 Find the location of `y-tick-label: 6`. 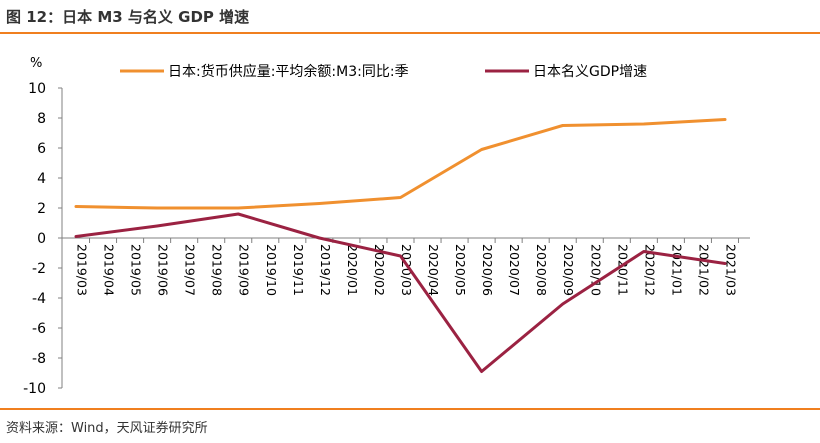

y-tick-label: 6 is located at coordinates (41, 149).